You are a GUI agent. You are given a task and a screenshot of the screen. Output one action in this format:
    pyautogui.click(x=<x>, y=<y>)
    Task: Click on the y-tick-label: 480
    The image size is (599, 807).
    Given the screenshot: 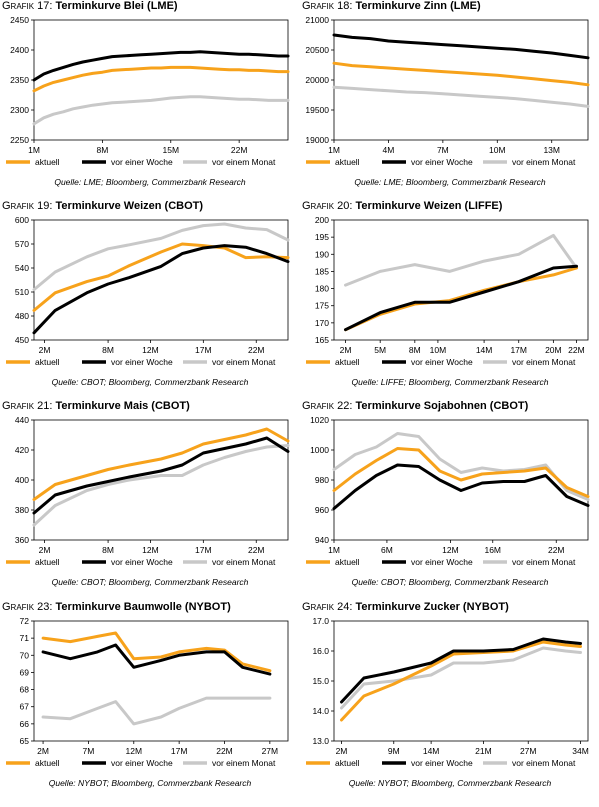 What is the action you would take?
    pyautogui.click(x=22, y=316)
    